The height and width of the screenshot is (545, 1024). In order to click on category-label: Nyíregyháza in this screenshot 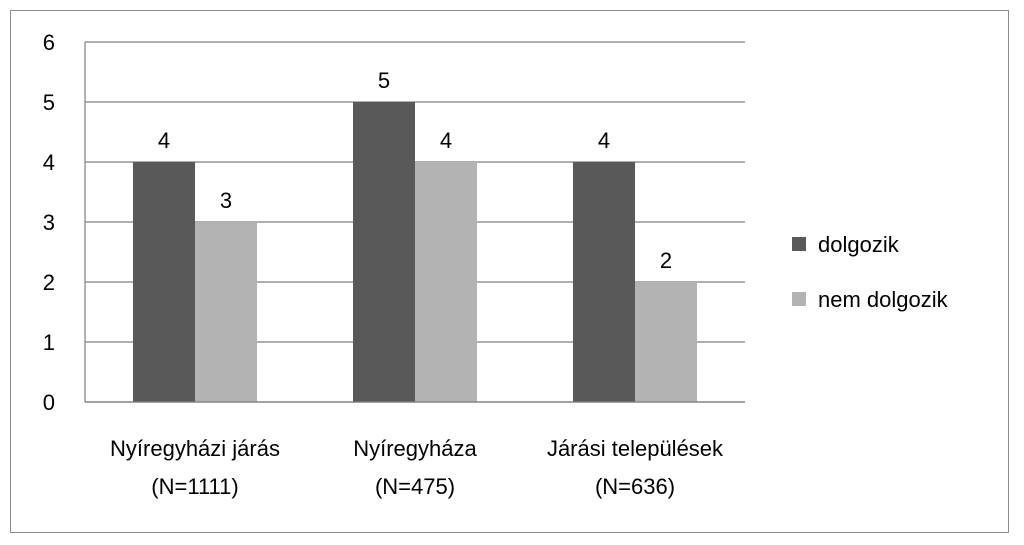, I will do `click(415, 448)`.